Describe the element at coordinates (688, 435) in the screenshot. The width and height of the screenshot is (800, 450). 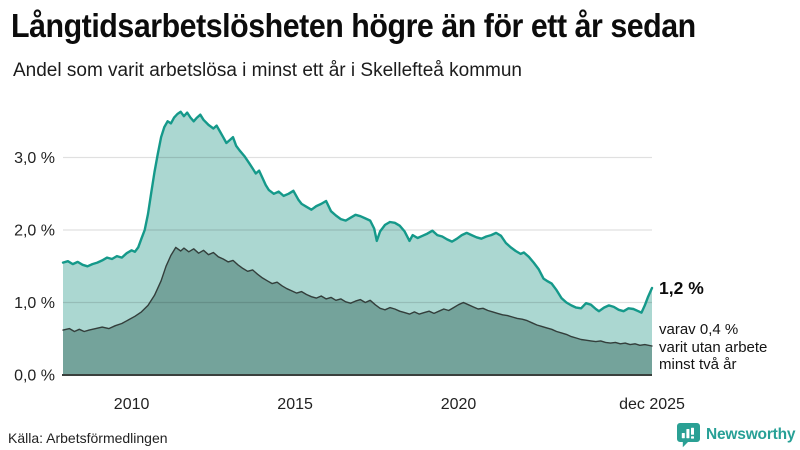
I see `newsworthy-logo-icon` at that location.